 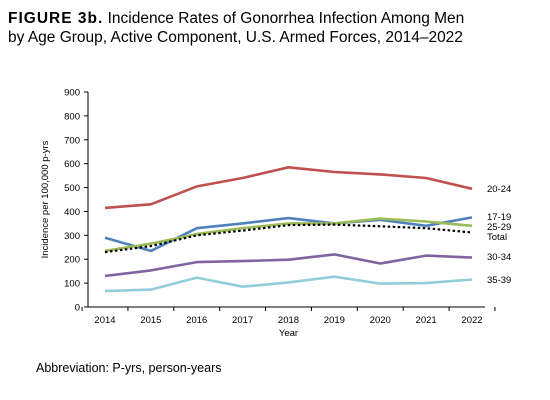 What do you see at coordinates (471, 320) in the screenshot?
I see `x-tick-label: 2022` at bounding box center [471, 320].